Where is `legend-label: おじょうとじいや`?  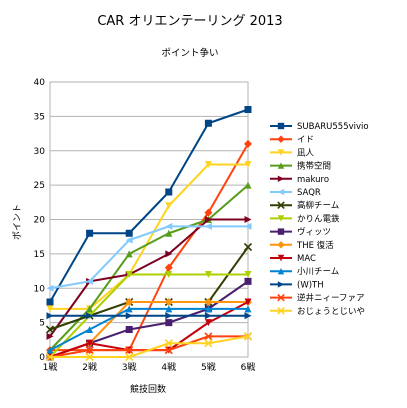 legend-label: おじょうとじいや is located at coordinates (331, 312).